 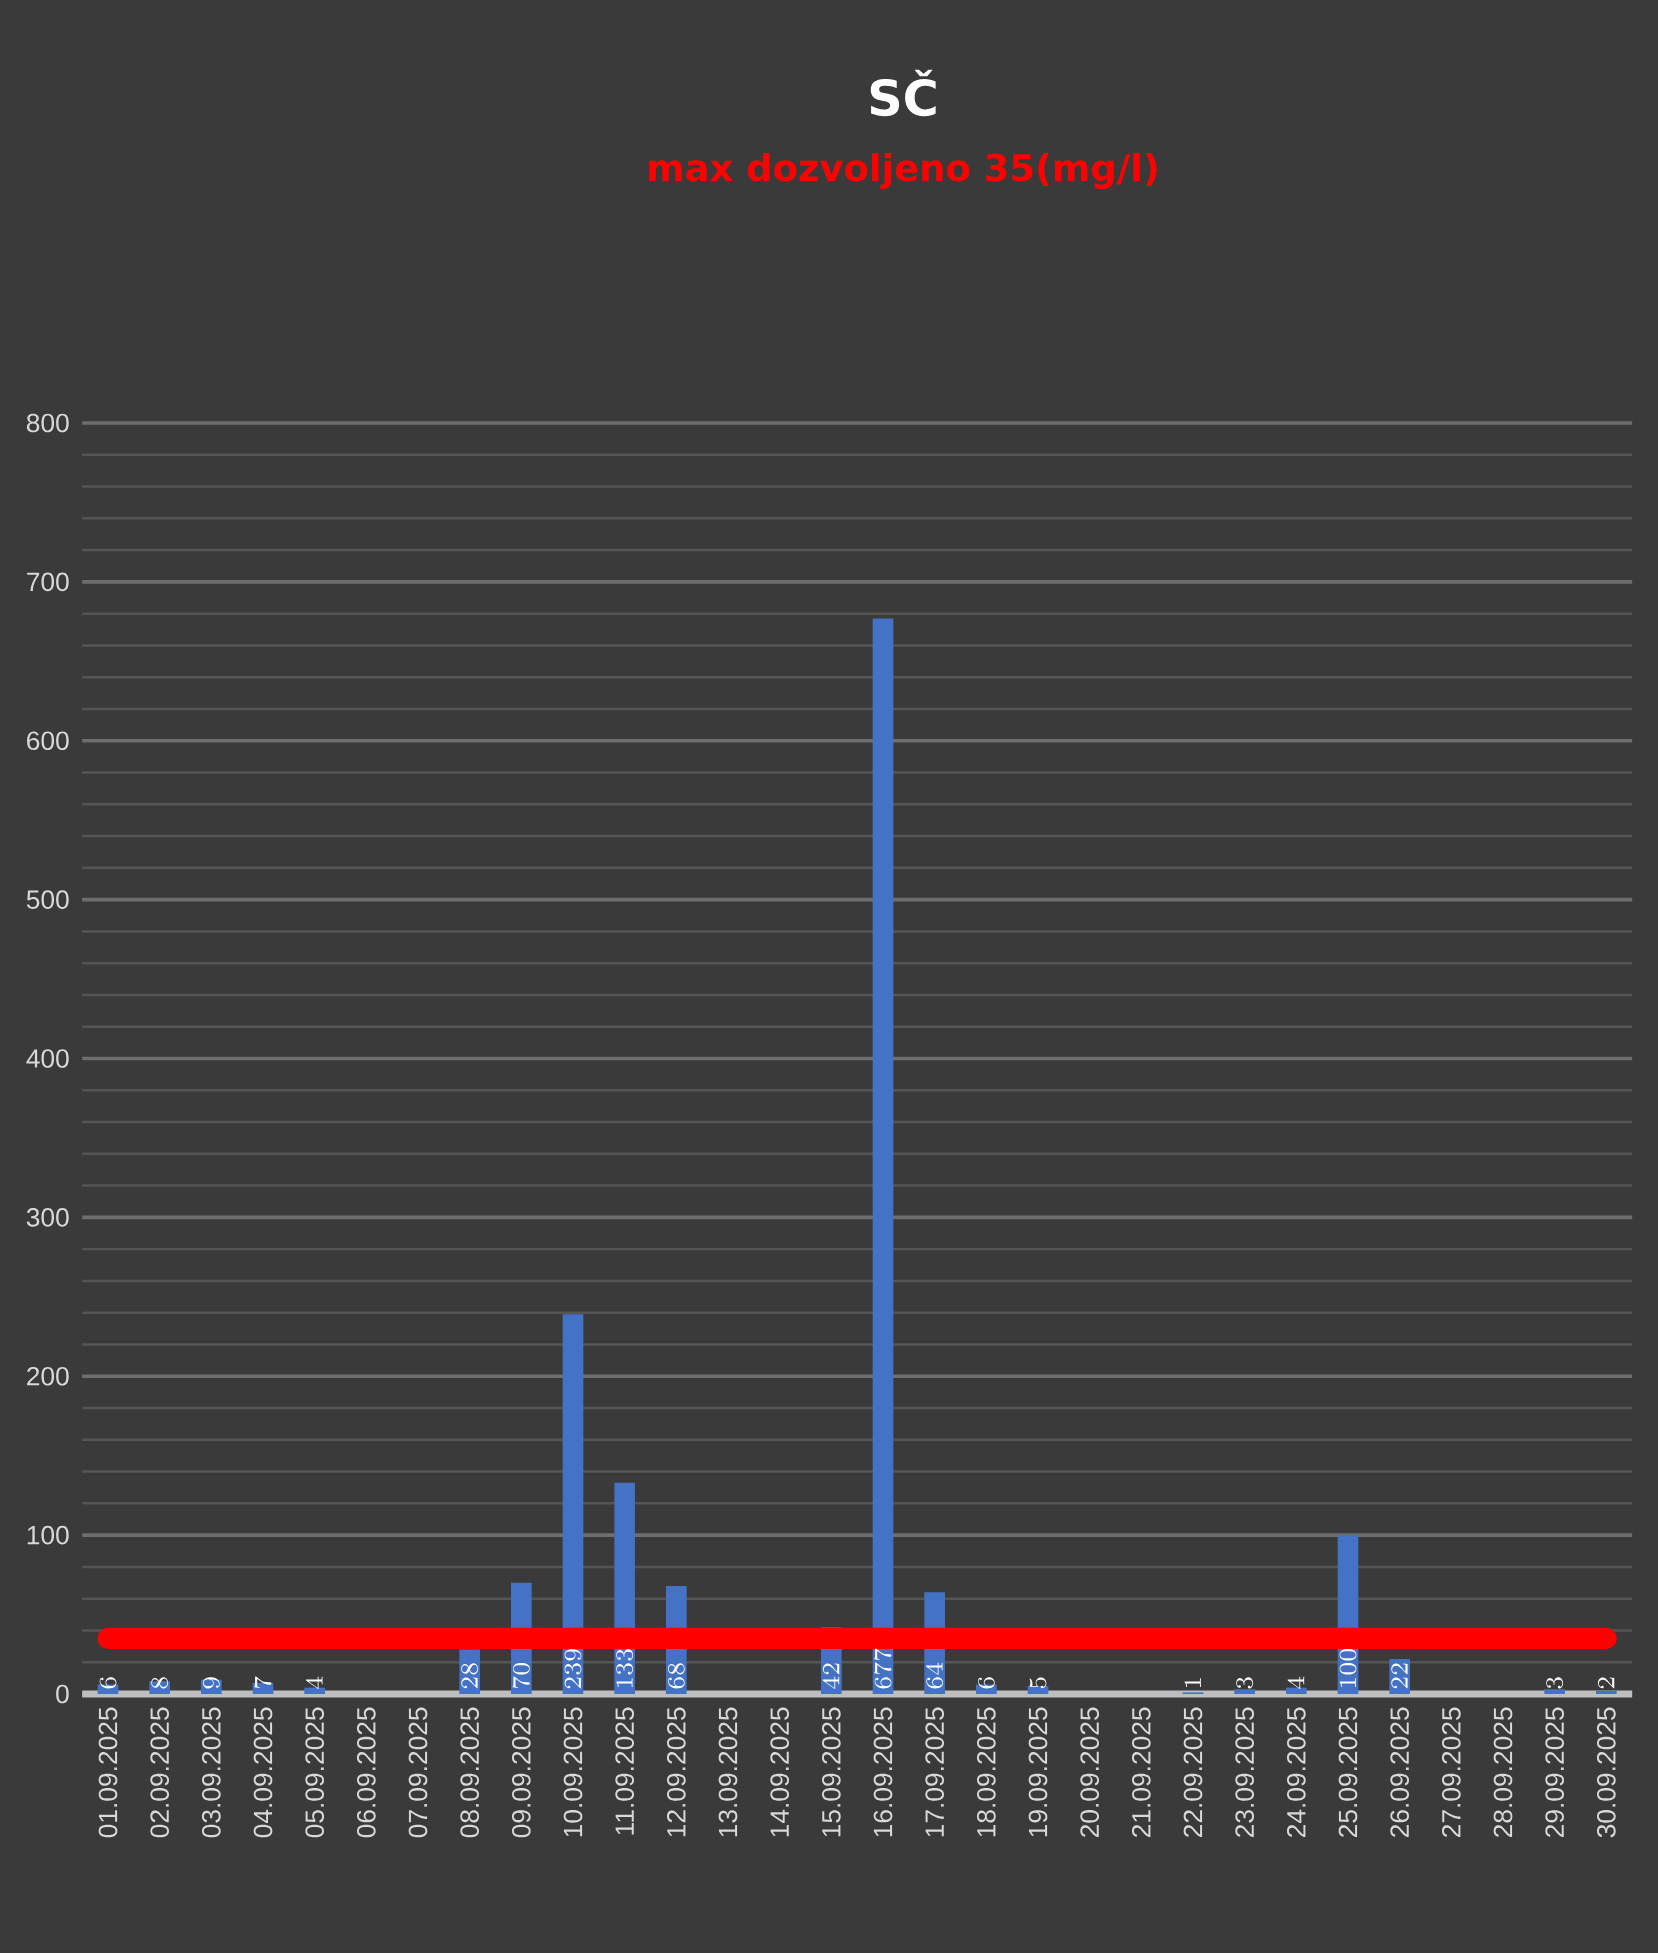 What do you see at coordinates (676, 1676) in the screenshot?
I see `data-label: 68` at bounding box center [676, 1676].